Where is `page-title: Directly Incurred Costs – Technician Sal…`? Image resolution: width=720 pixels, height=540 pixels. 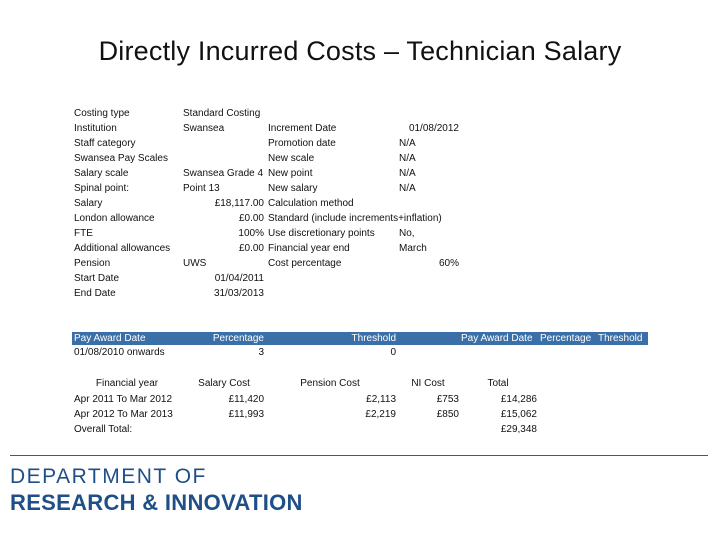 page-title: Directly Incurred Costs – Technician Sal… is located at coordinates (360, 51).